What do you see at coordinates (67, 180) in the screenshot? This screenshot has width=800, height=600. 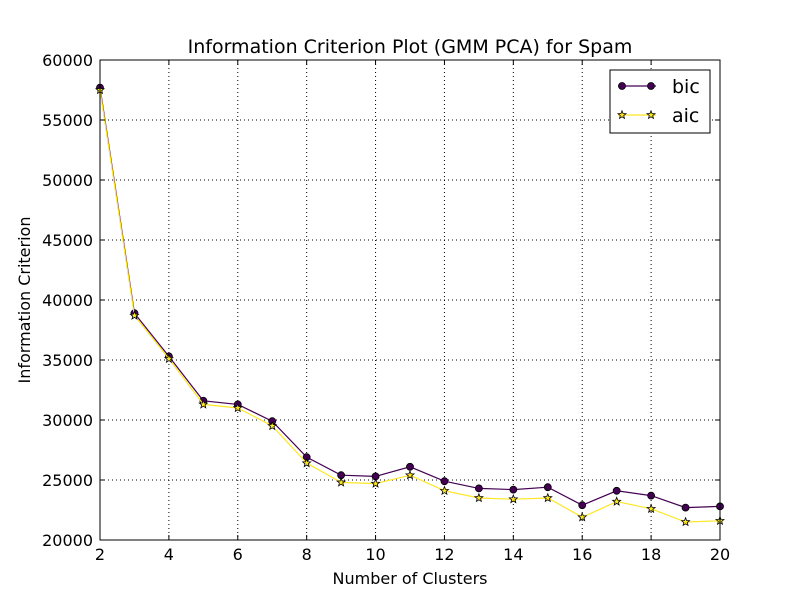 I see `y-tick-label: 50000` at bounding box center [67, 180].